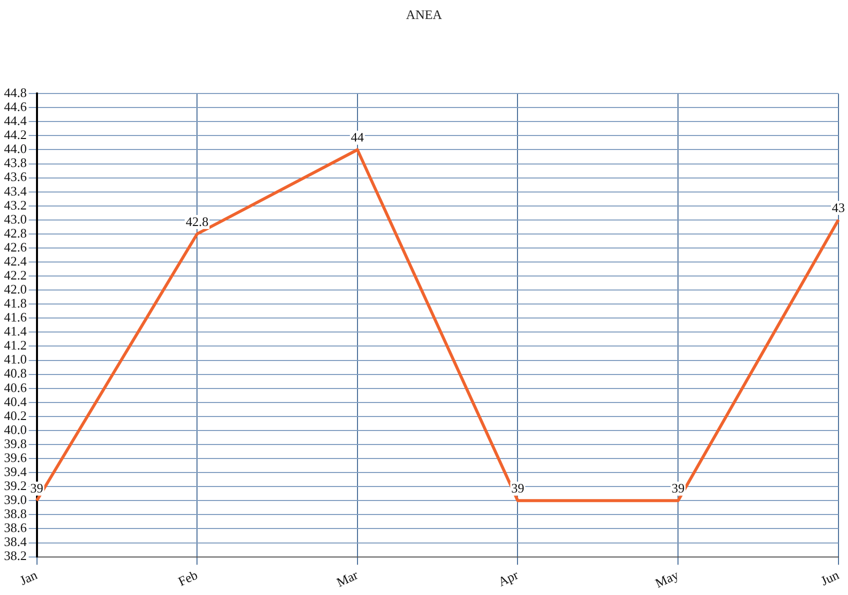  I want to click on y-tick-label: 41.8, so click(15, 303).